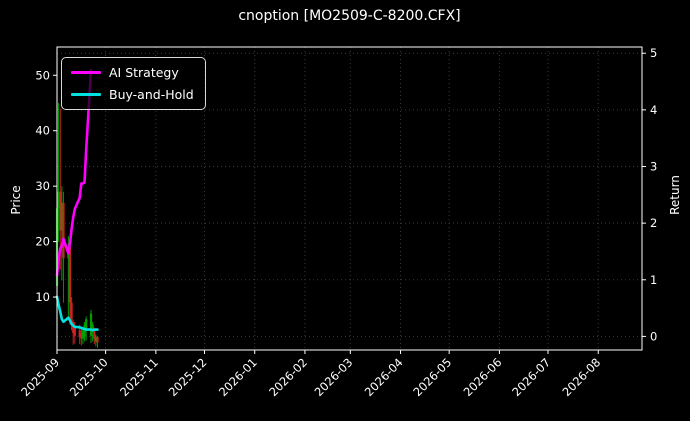 The image size is (690, 421). I want to click on series-line-buy-and-hold, so click(77, 313).